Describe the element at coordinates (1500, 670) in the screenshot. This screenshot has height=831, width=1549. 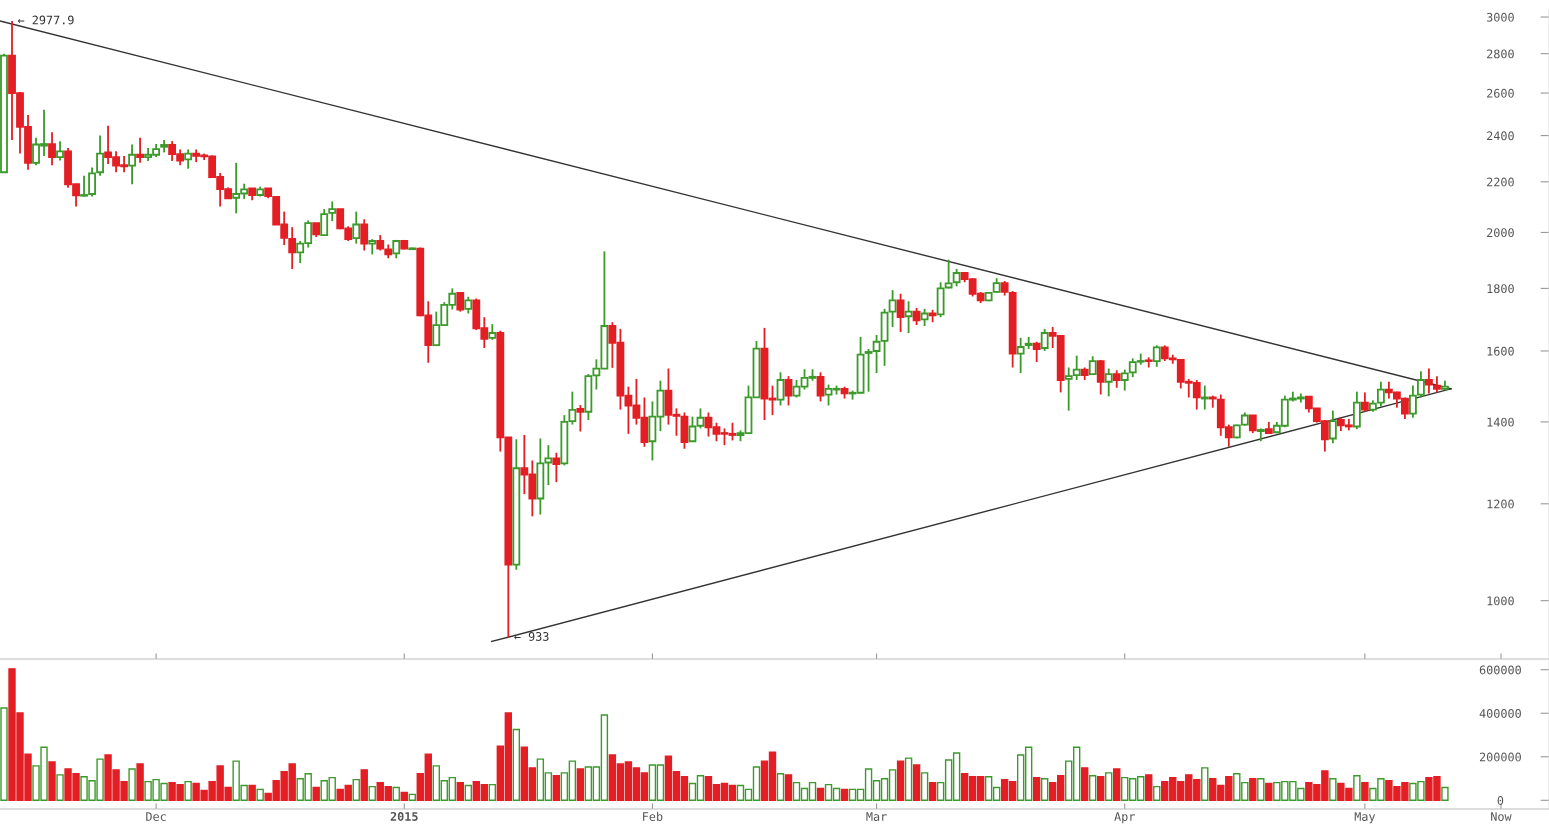
I see `y-tick-label: 600000` at that location.